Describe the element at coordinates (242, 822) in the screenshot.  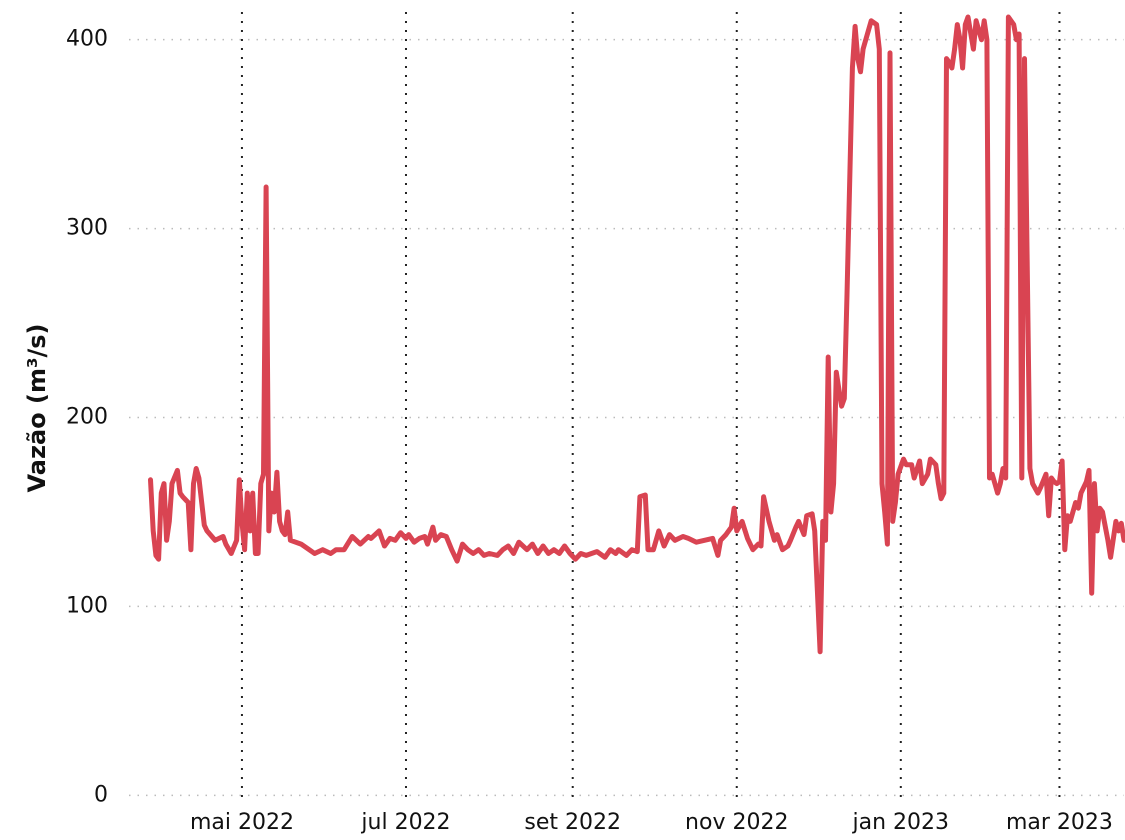
I see `x-tick-label: mai 2022` at that location.